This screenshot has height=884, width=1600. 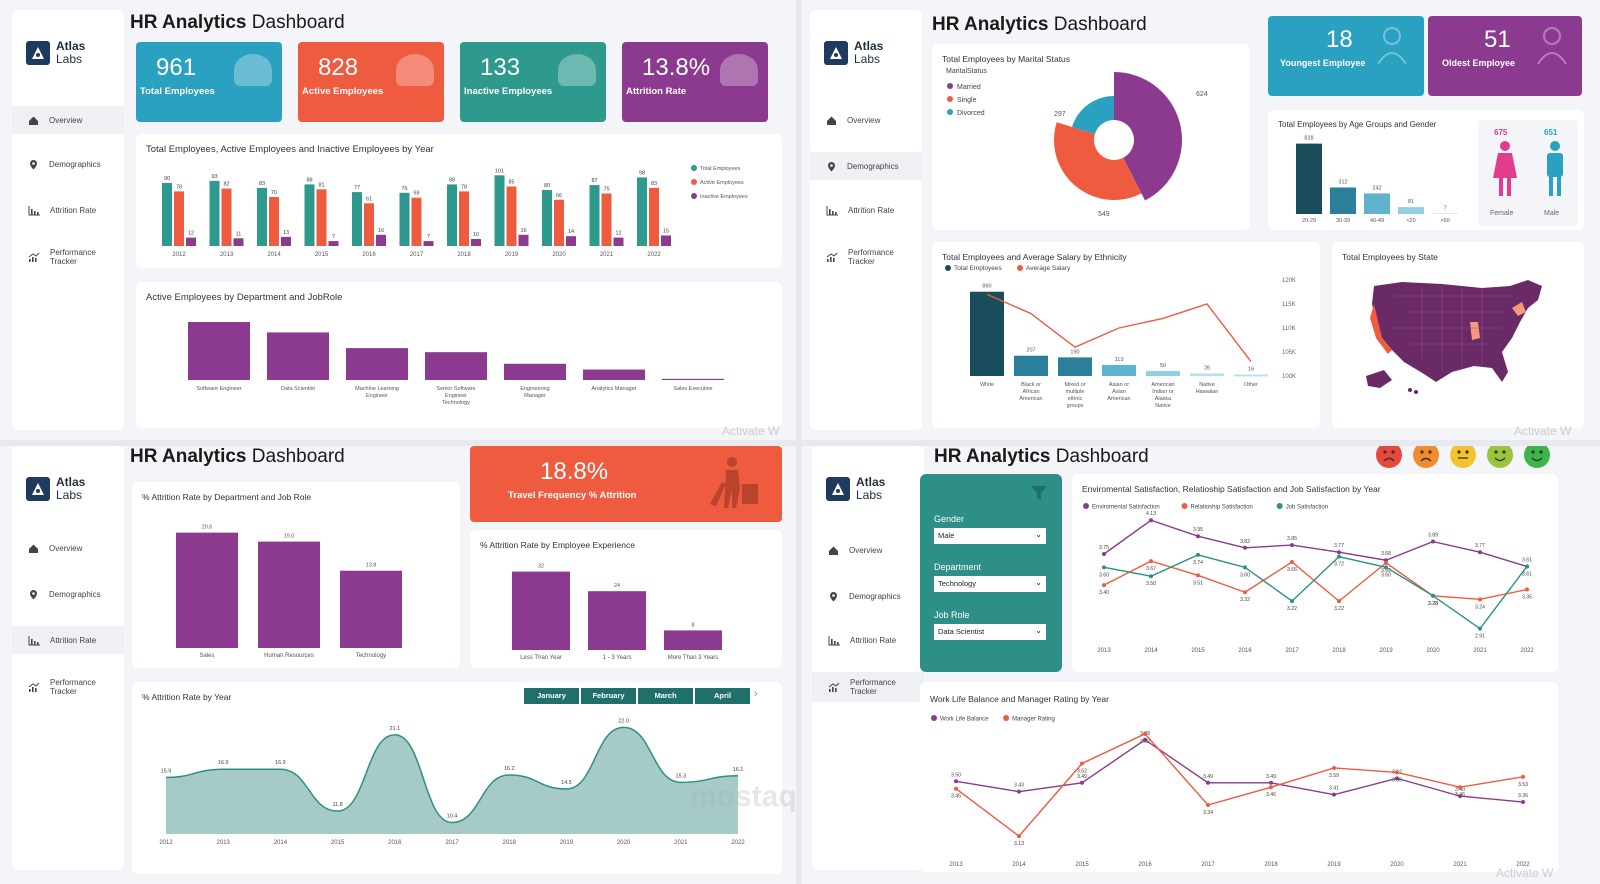 I want to click on nav-label: Attrition Rate, so click(x=73, y=210).